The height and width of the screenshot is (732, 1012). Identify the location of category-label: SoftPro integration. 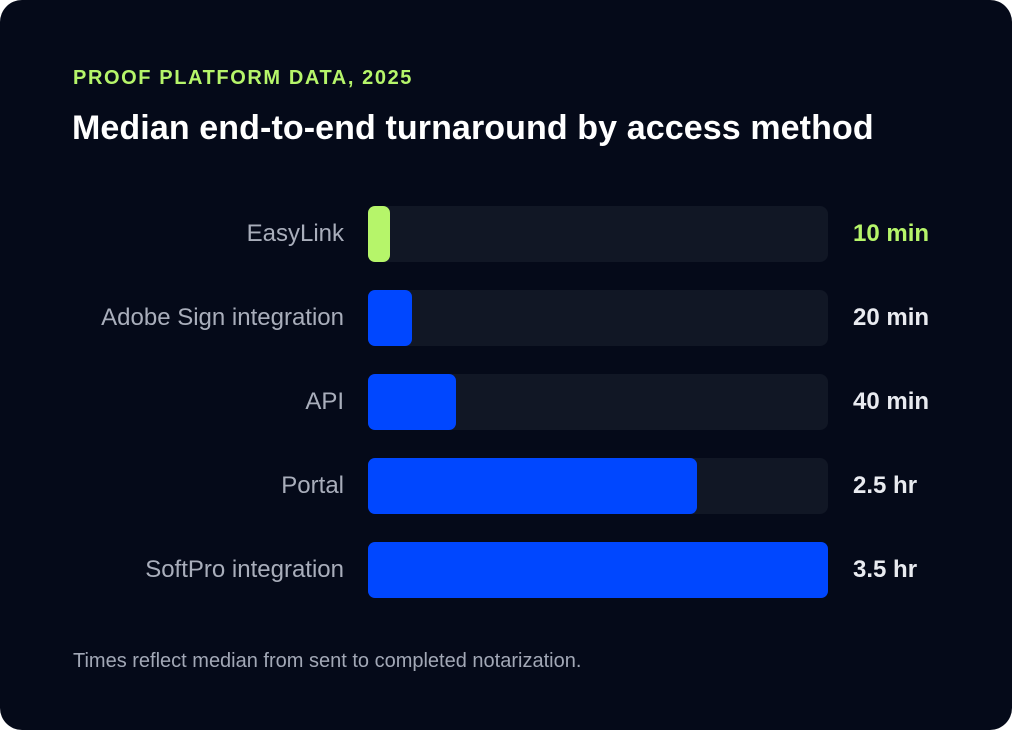
(244, 569).